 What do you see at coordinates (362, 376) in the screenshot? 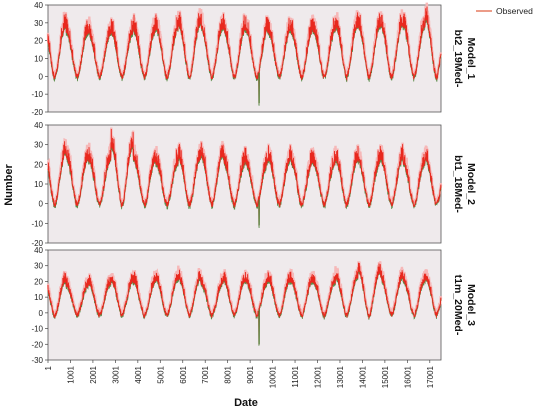
I see `x-tick-label: 14001` at bounding box center [362, 376].